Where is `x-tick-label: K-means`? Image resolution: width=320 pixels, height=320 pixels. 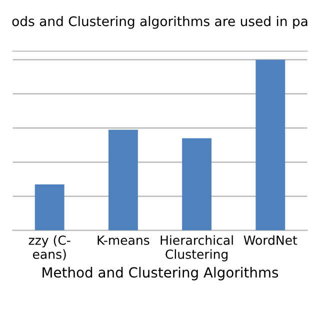 x-tick-label: K-means is located at coordinates (124, 240).